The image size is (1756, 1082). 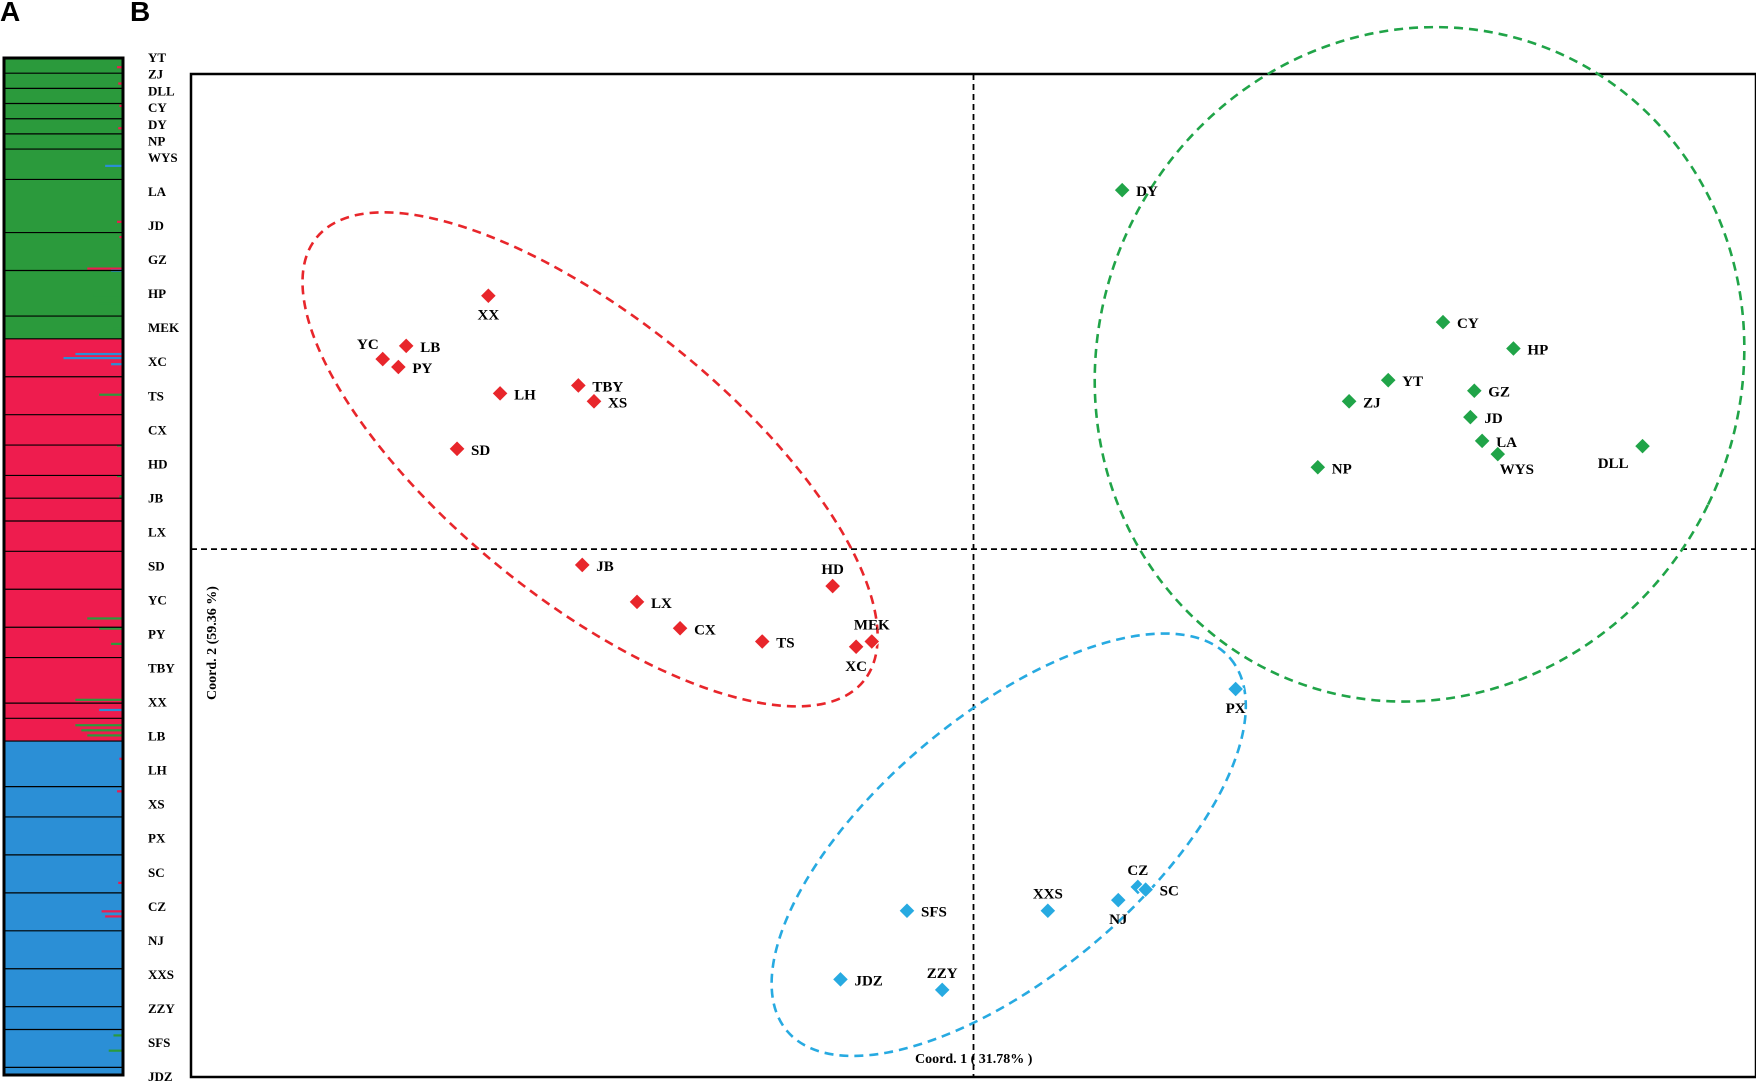 I want to click on point-np, so click(x=1318, y=467).